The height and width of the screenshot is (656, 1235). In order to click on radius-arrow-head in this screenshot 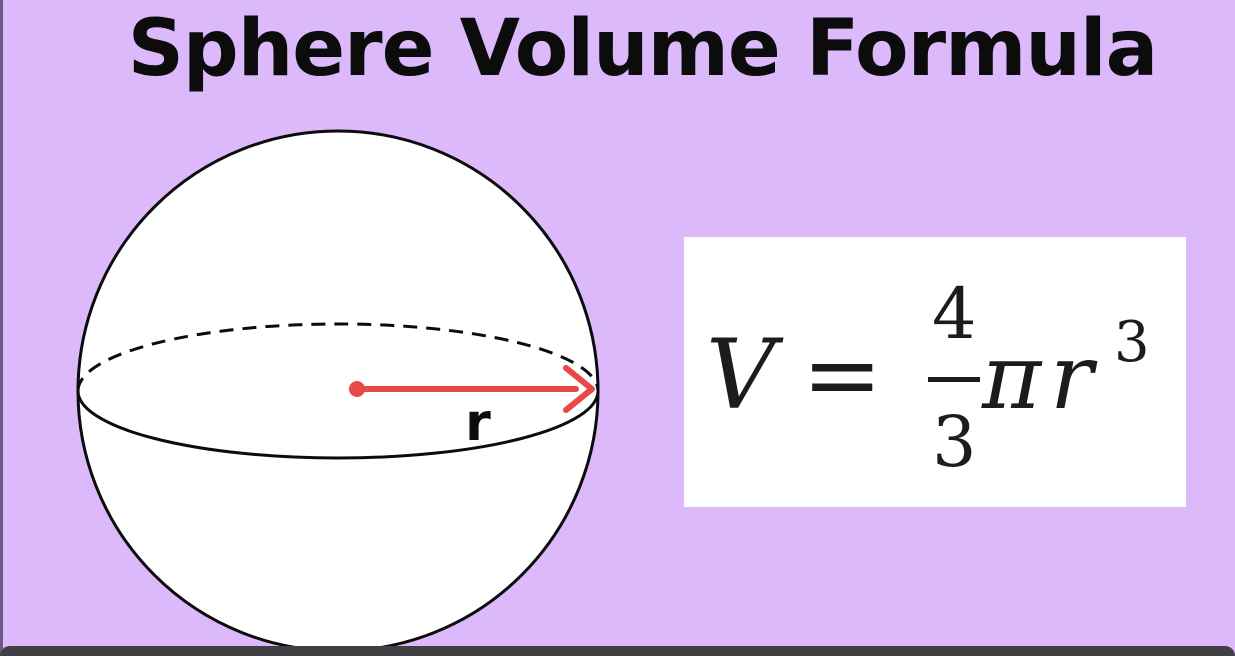, I will do `click(579, 389)`.